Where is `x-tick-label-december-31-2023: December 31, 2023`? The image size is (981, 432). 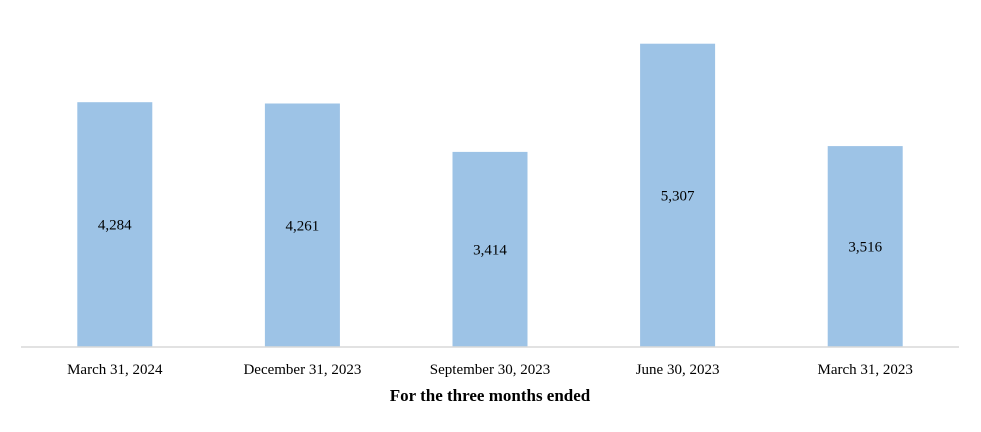 x-tick-label-december-31-2023: December 31, 2023 is located at coordinates (302, 370).